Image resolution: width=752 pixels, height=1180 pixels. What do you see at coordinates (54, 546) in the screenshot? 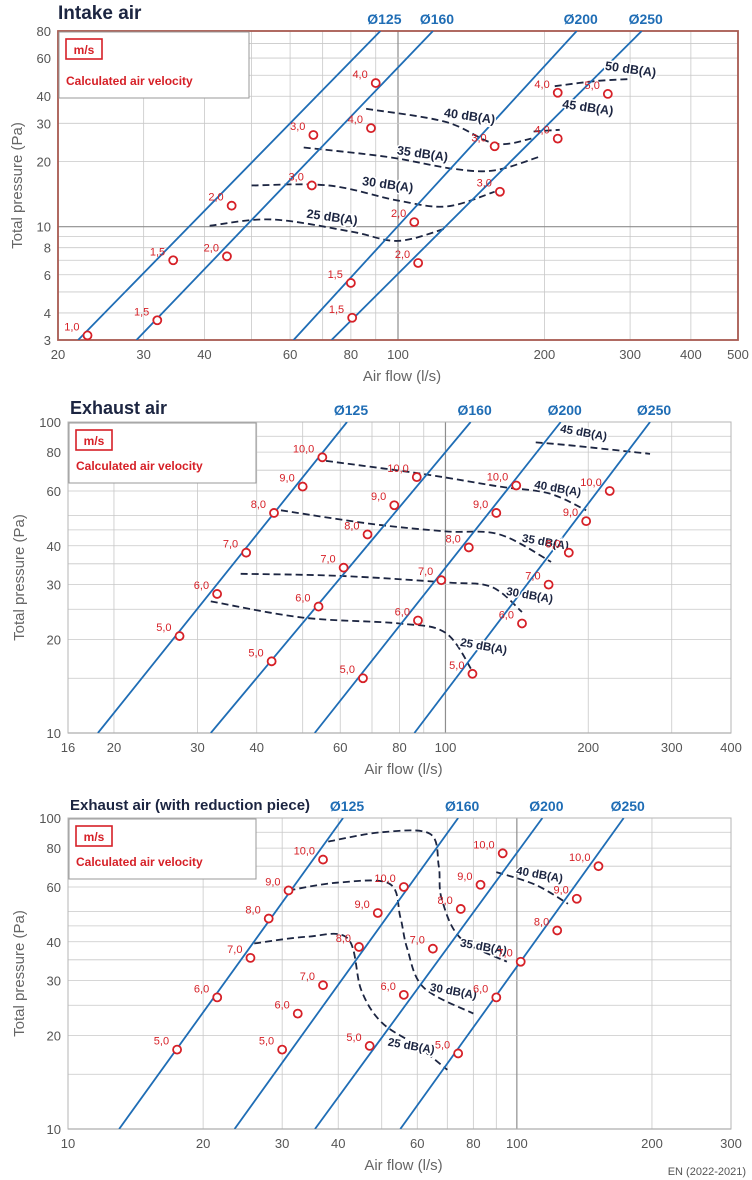
I see `y-tick-label: 40` at bounding box center [54, 546].